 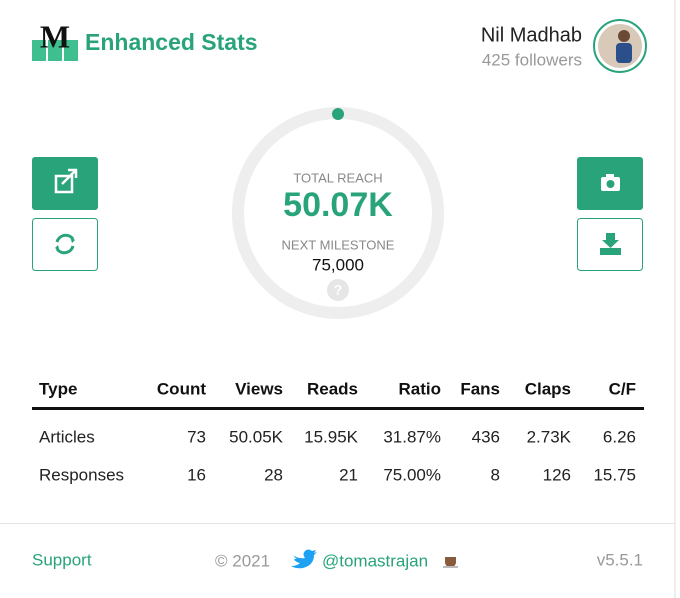 What do you see at coordinates (332, 388) in the screenshot?
I see `column-header: Reads` at bounding box center [332, 388].